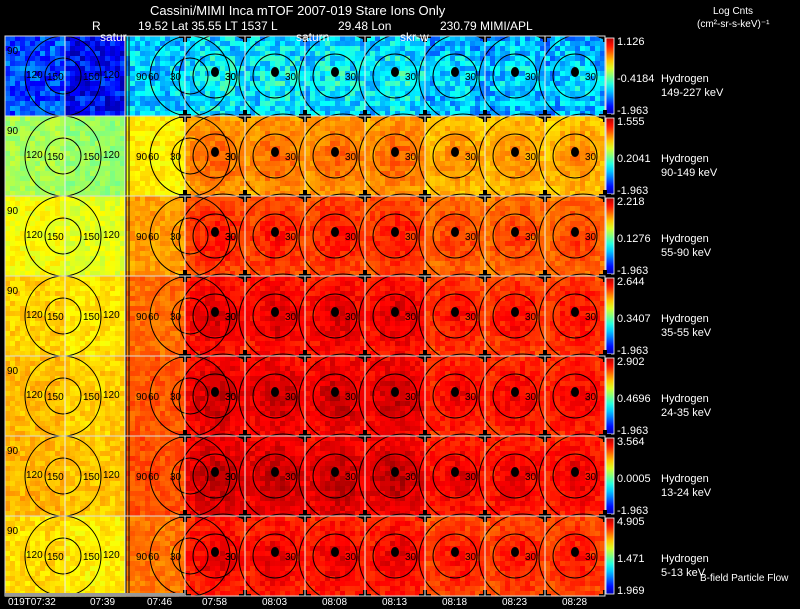 The image size is (800, 609). I want to click on saturn-marker-icon, so click(515, 152).